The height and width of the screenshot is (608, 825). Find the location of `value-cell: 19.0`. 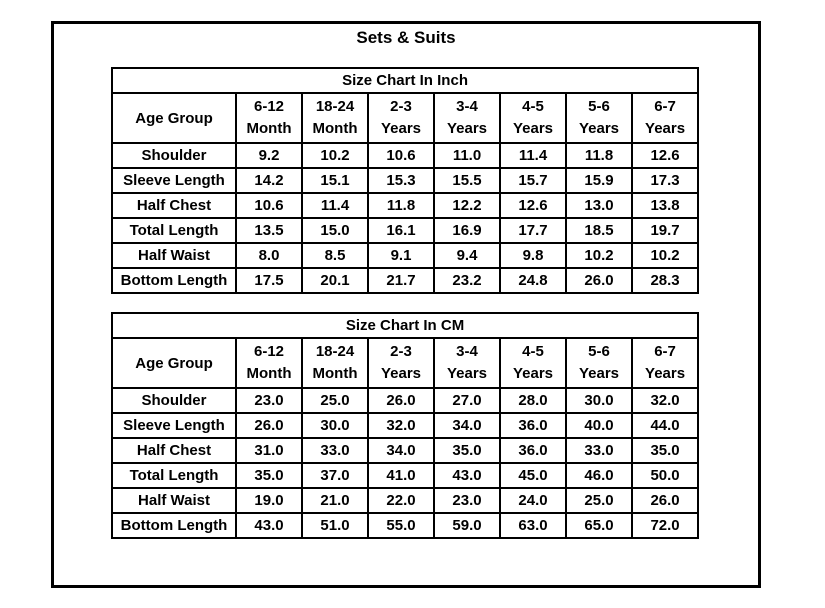

value-cell: 19.0 is located at coordinates (269, 500).